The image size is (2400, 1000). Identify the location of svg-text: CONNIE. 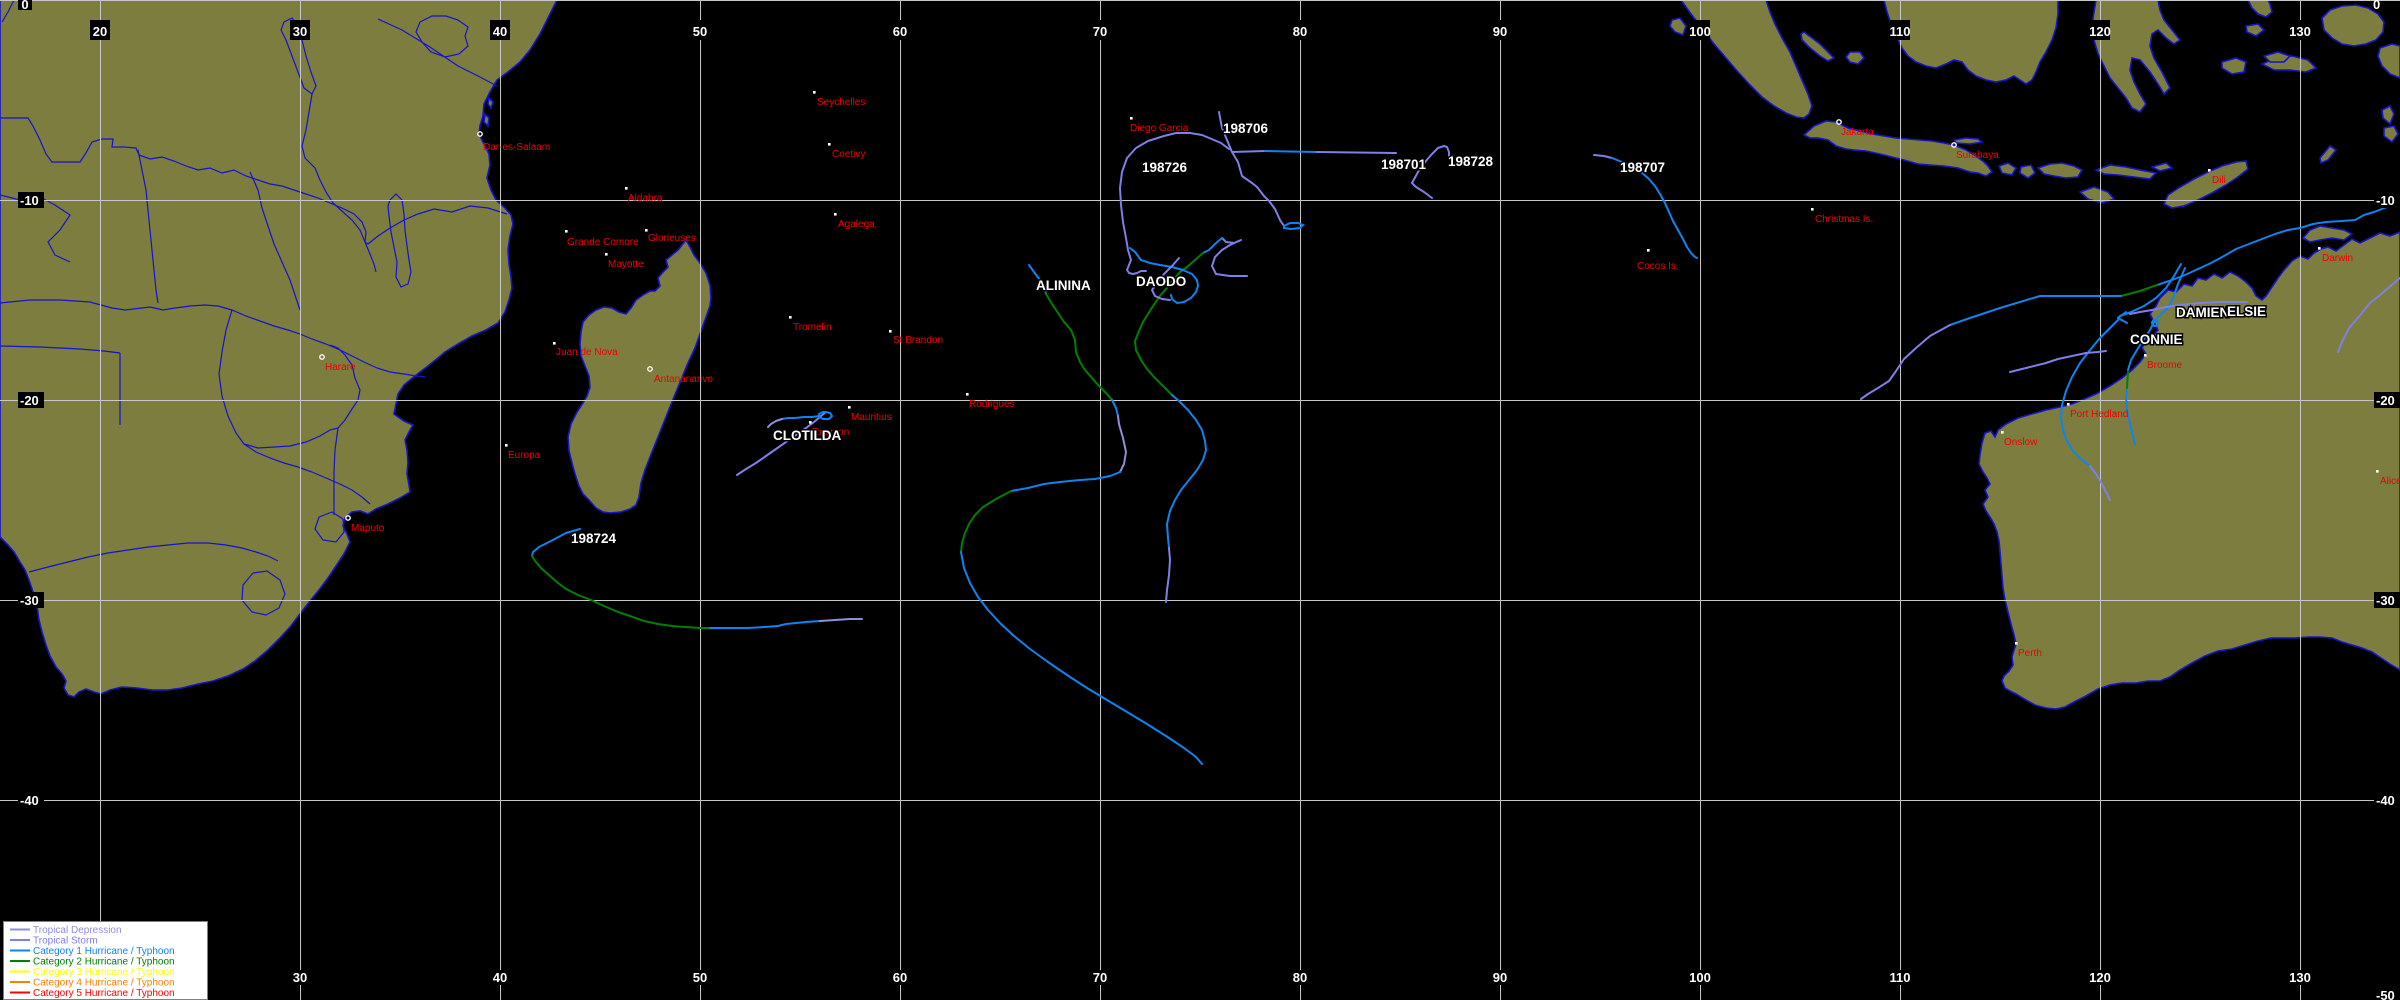
(2156, 339).